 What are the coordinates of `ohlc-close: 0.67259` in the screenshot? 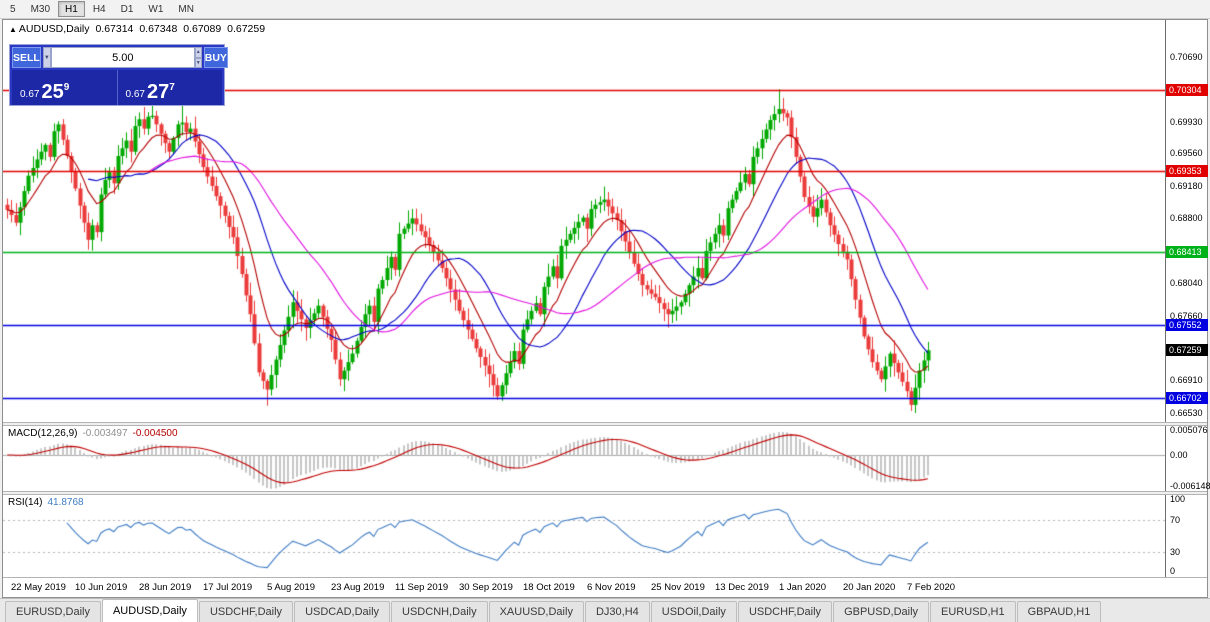 It's located at (246, 29).